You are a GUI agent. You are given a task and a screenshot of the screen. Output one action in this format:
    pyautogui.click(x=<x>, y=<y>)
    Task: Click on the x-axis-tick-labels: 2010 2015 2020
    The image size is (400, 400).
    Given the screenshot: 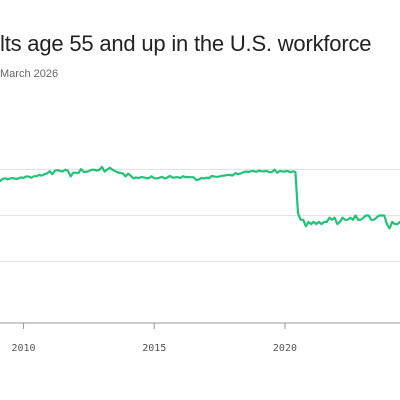 What is the action you would take?
    pyautogui.click(x=154, y=348)
    